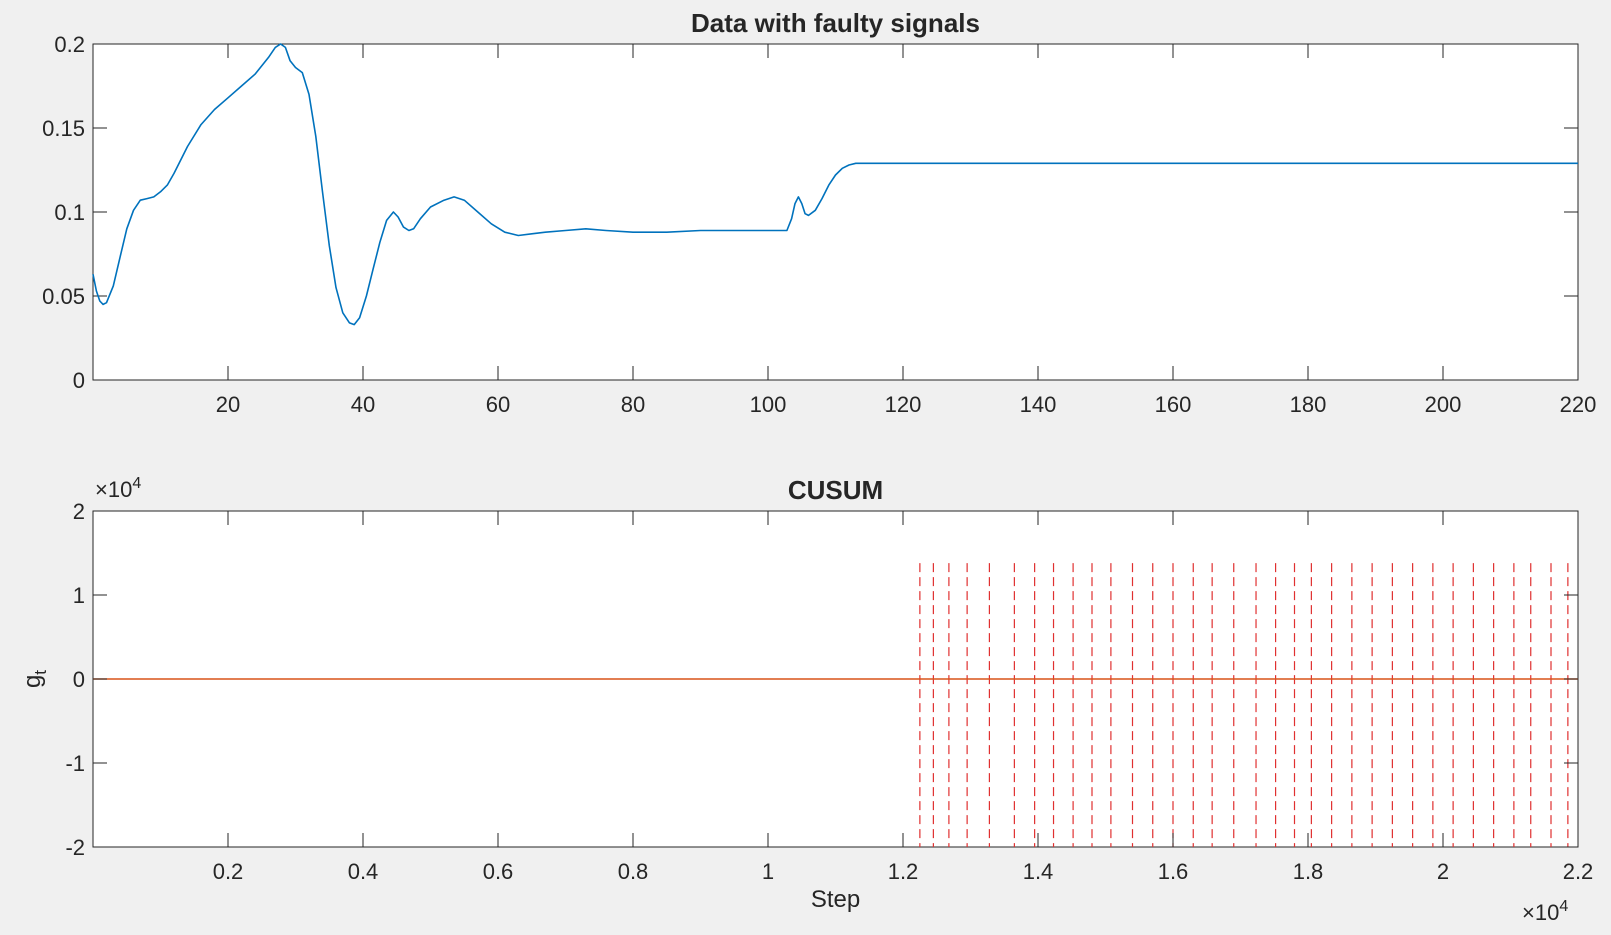 Image resolution: width=1611 pixels, height=935 pixels. I want to click on x-tick-label: 120, so click(903, 404).